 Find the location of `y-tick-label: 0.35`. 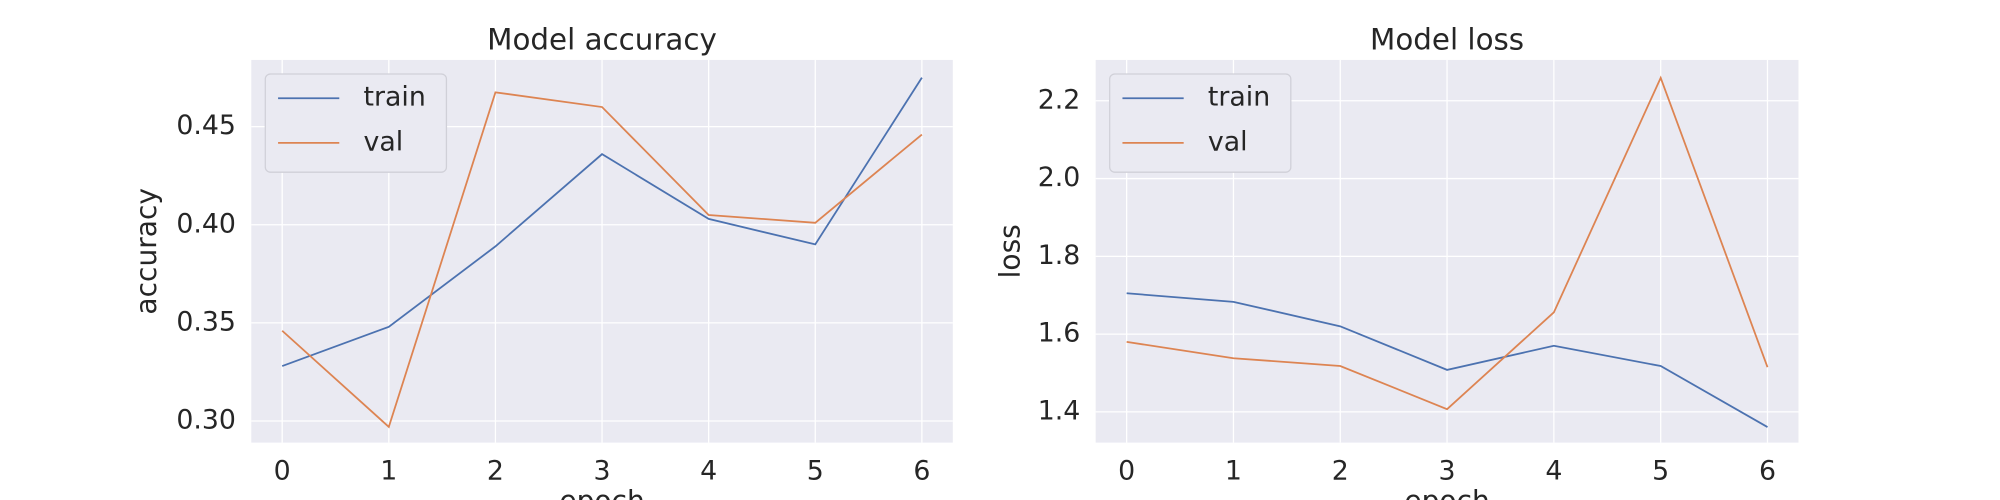

y-tick-label: 0.35 is located at coordinates (206, 321).